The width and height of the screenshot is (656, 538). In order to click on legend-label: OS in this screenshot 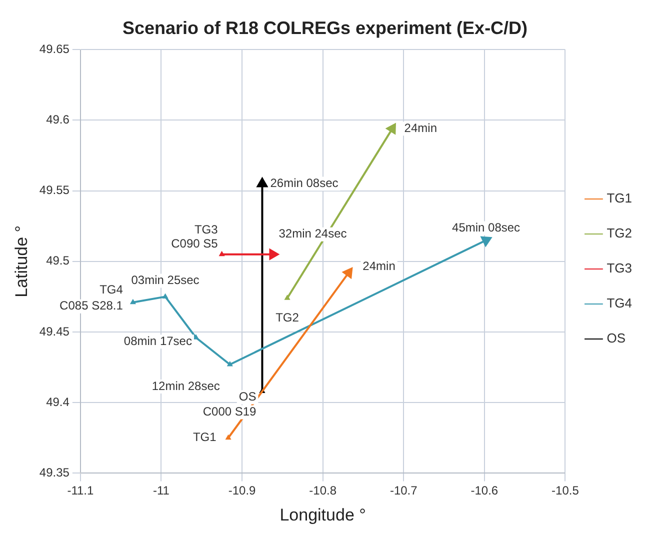, I will do `click(616, 338)`.